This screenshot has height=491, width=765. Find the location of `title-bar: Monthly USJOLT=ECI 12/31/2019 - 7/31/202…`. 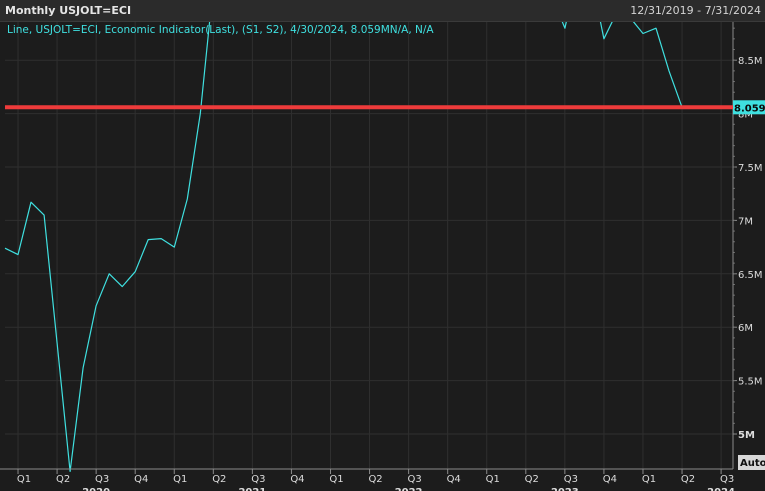

title-bar: Monthly USJOLT=ECI 12/31/2019 - 7/31/202… is located at coordinates (382, 11).